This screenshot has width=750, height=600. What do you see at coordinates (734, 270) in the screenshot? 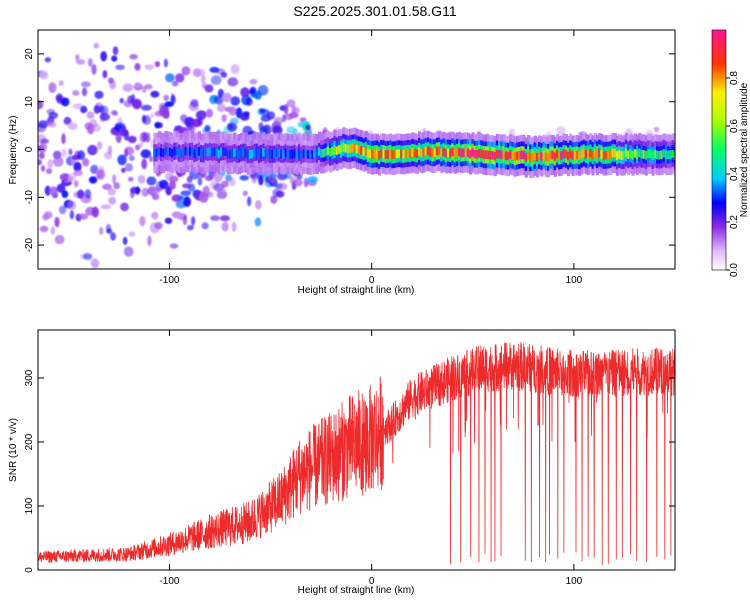
I see `colorbar-tick-label-0: 0.0` at bounding box center [734, 270].